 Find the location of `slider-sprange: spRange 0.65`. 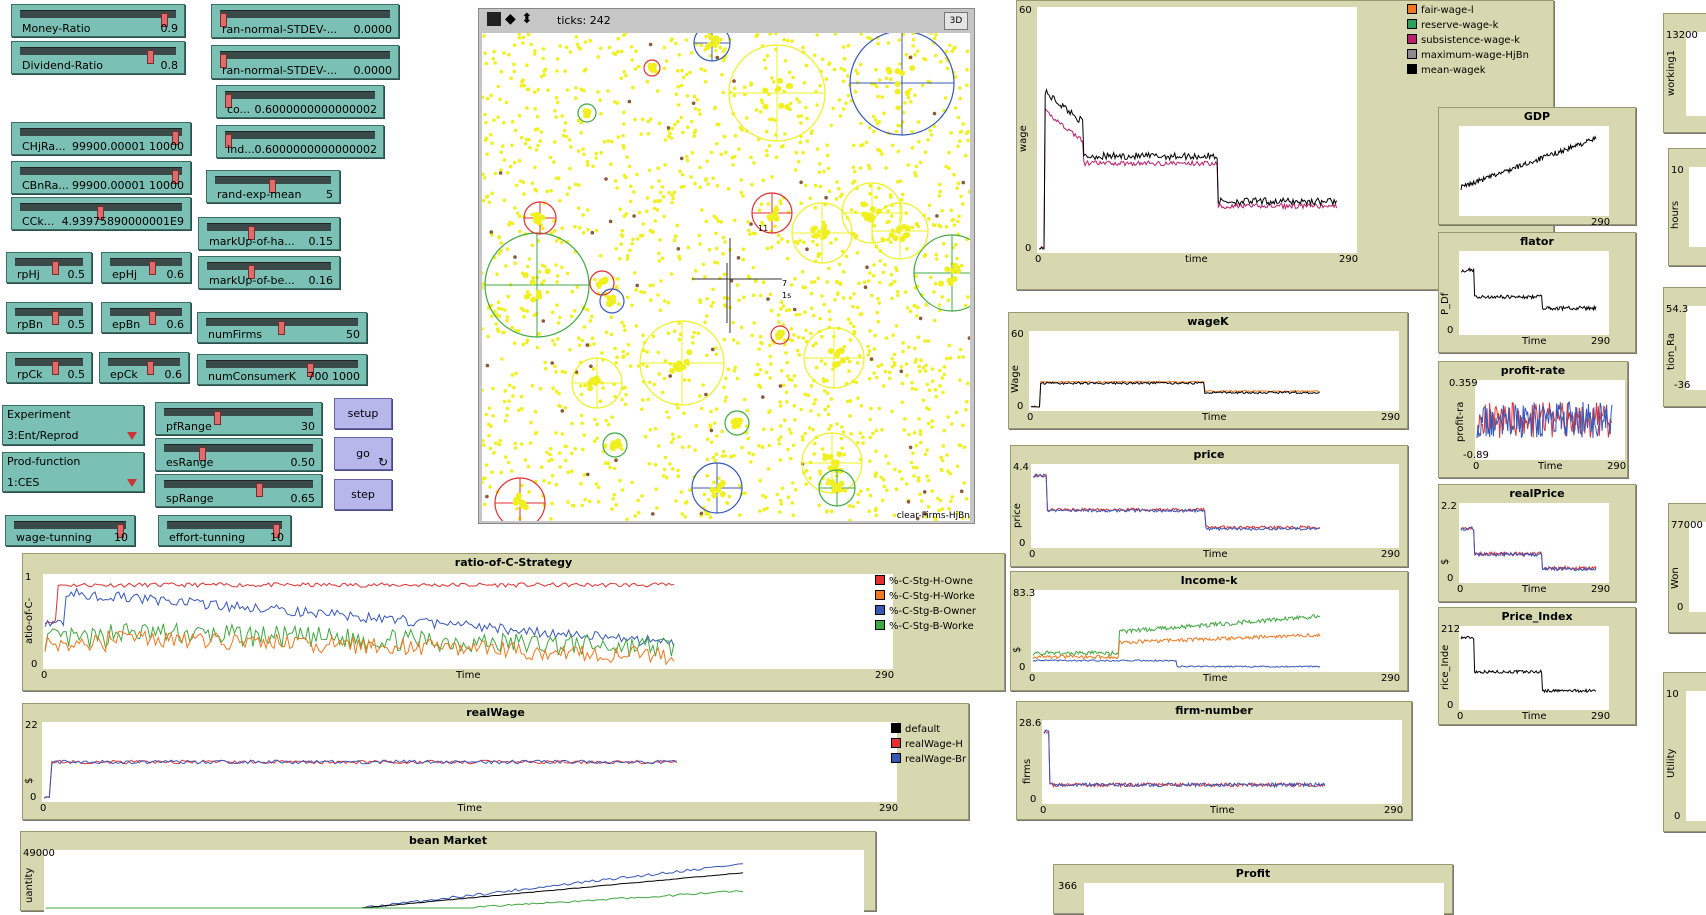

slider-sprange: spRange 0.65 is located at coordinates (238, 490).